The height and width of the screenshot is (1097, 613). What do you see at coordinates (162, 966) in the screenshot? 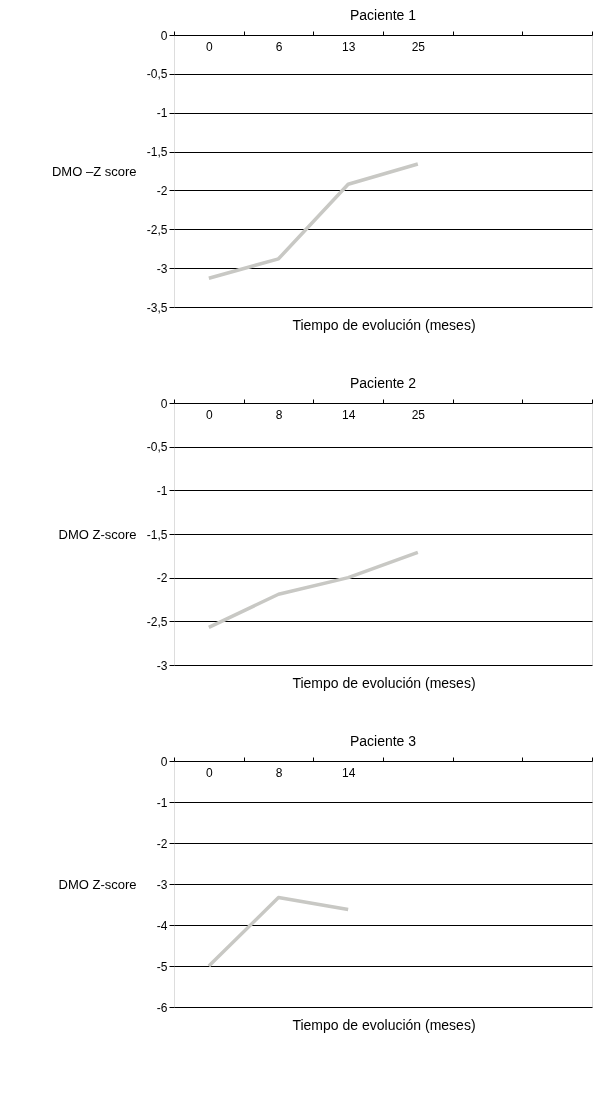
I see `y-tick-label: -5` at bounding box center [162, 966].